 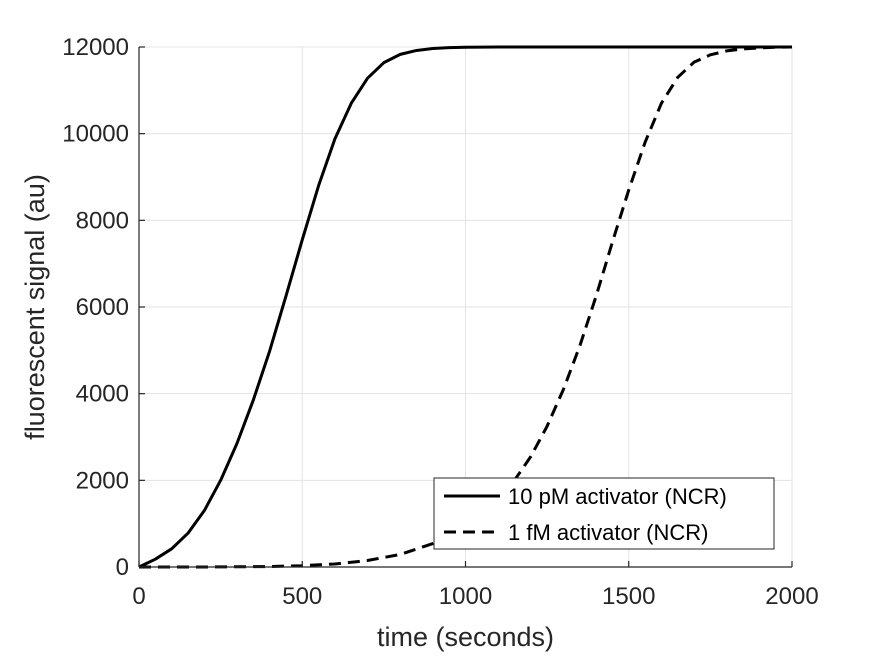 What do you see at coordinates (628, 596) in the screenshot?
I see `x-tick-label-3: 1500` at bounding box center [628, 596].